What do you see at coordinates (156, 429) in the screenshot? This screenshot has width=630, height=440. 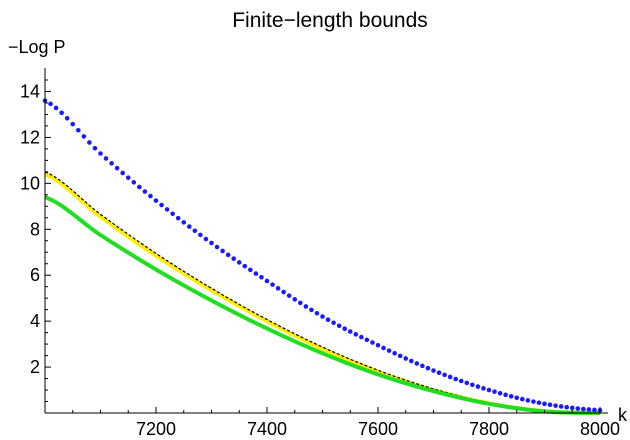 I see `x-tick-label: 7200` at bounding box center [156, 429].